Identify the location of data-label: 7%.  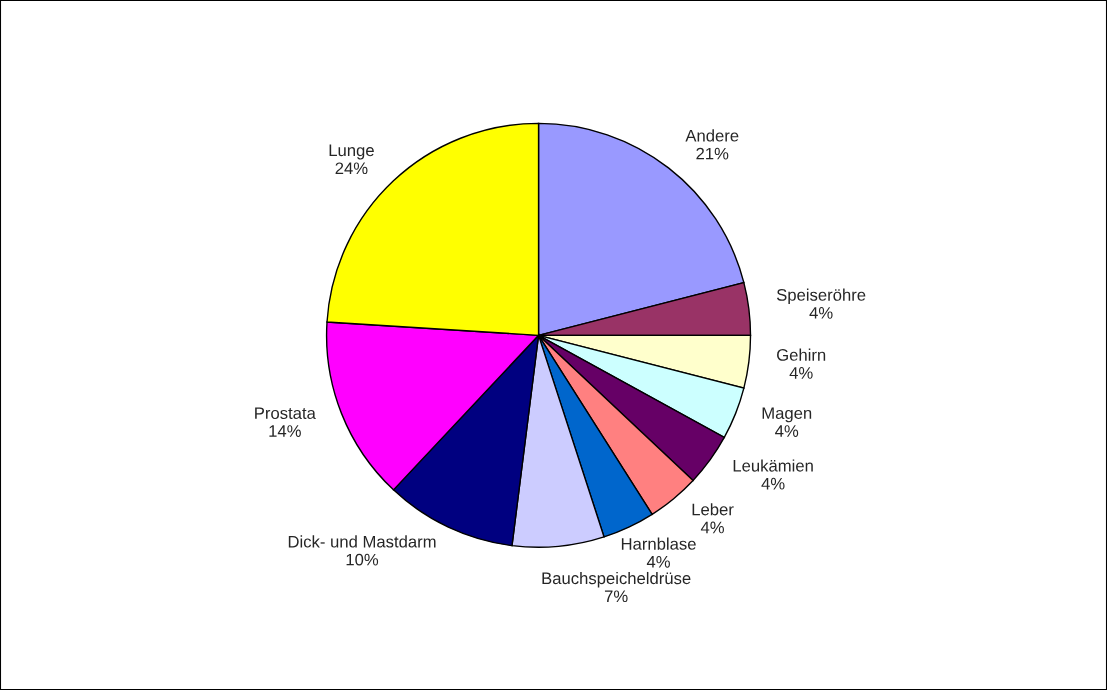
(616, 596).